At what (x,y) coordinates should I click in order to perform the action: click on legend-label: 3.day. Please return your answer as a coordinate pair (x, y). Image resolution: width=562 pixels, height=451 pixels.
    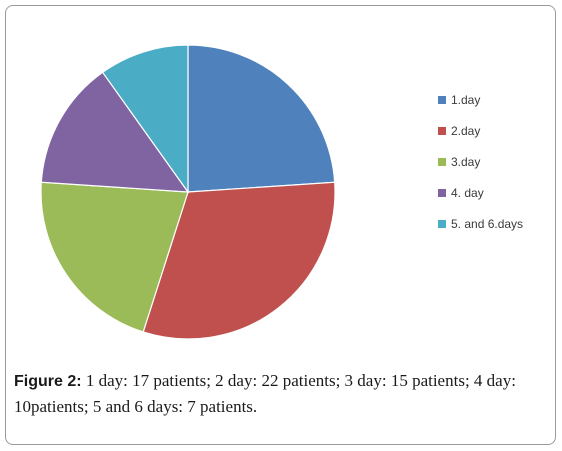
    Looking at the image, I should click on (466, 162).